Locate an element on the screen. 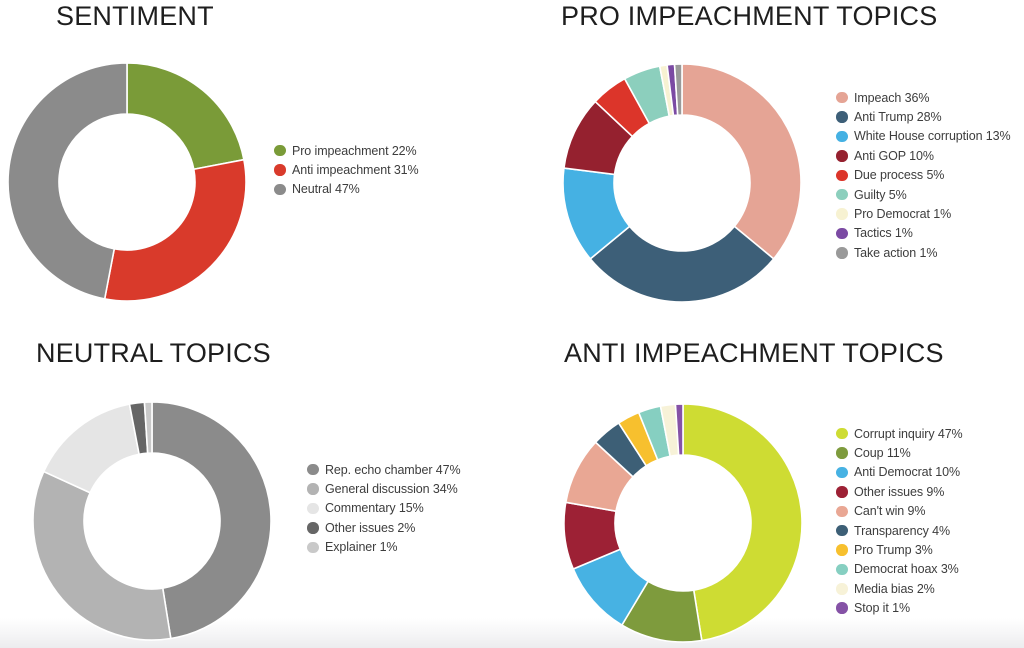 The image size is (1024, 648). legend-item-corrupt-inquiry: Corrupt inquiry 47% is located at coordinates (899, 433).